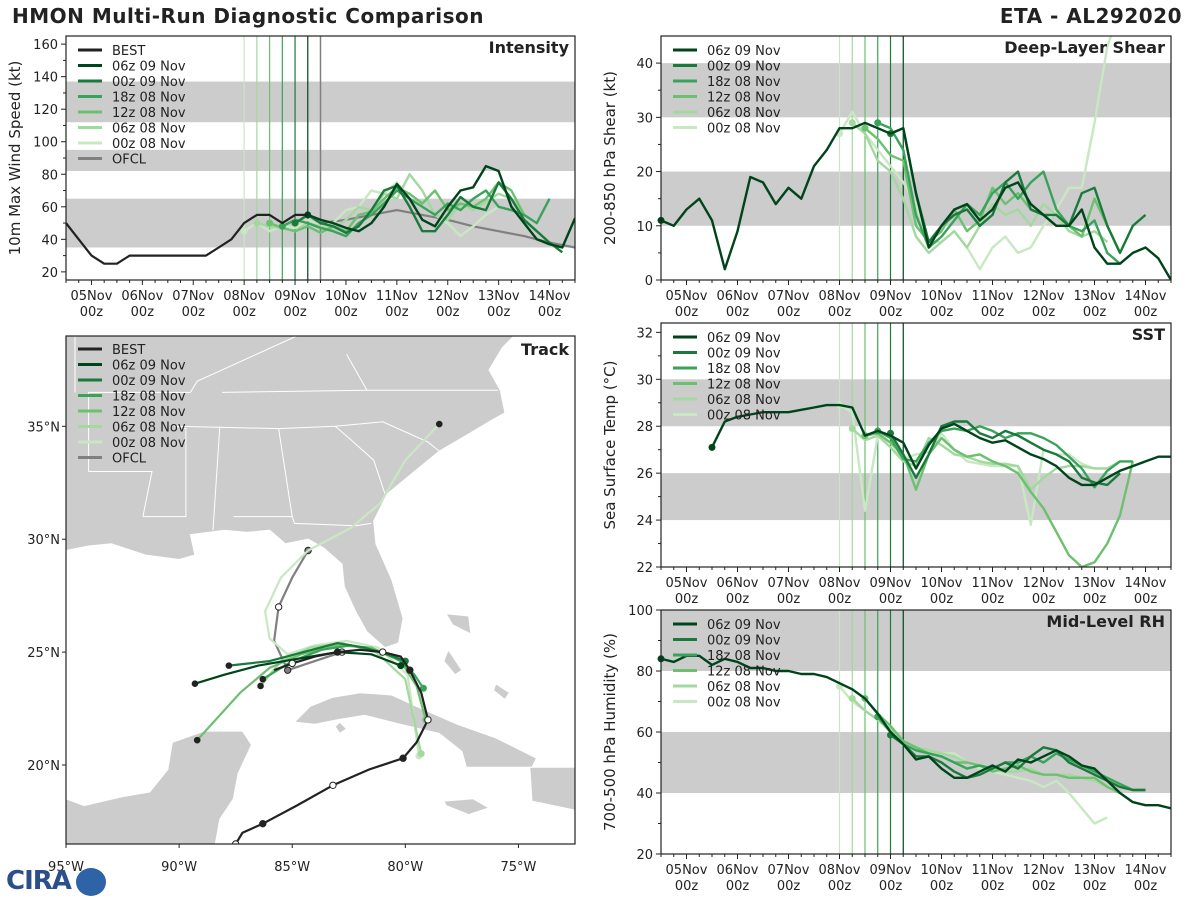 The width and height of the screenshot is (1200, 900). I want to click on series-12z-08-nov, so click(992, 746).